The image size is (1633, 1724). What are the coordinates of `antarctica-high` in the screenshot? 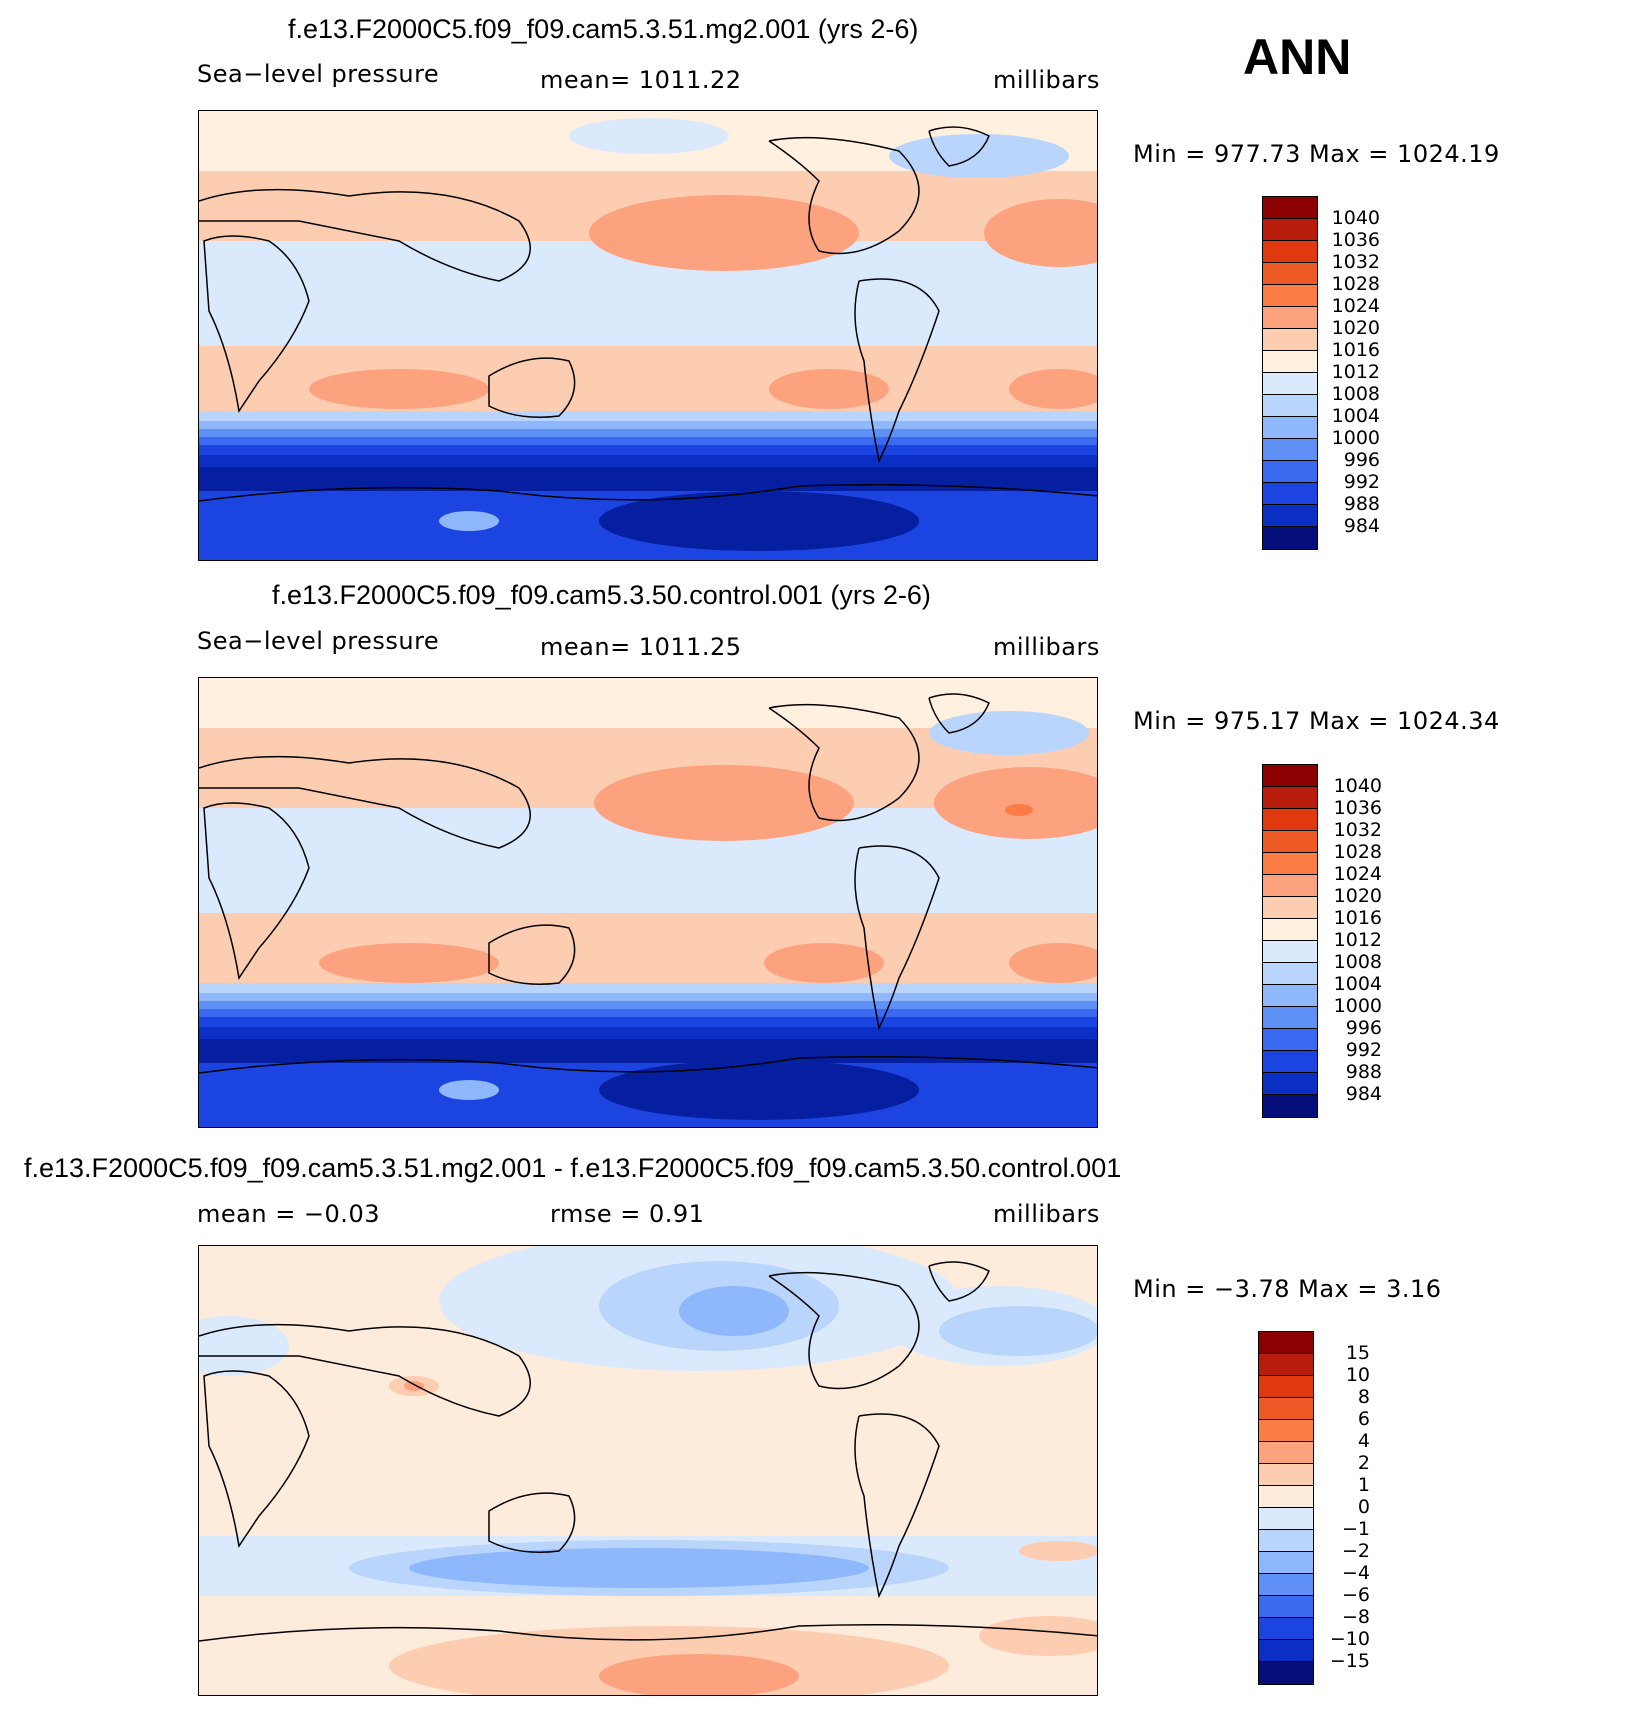 It's located at (469, 521).